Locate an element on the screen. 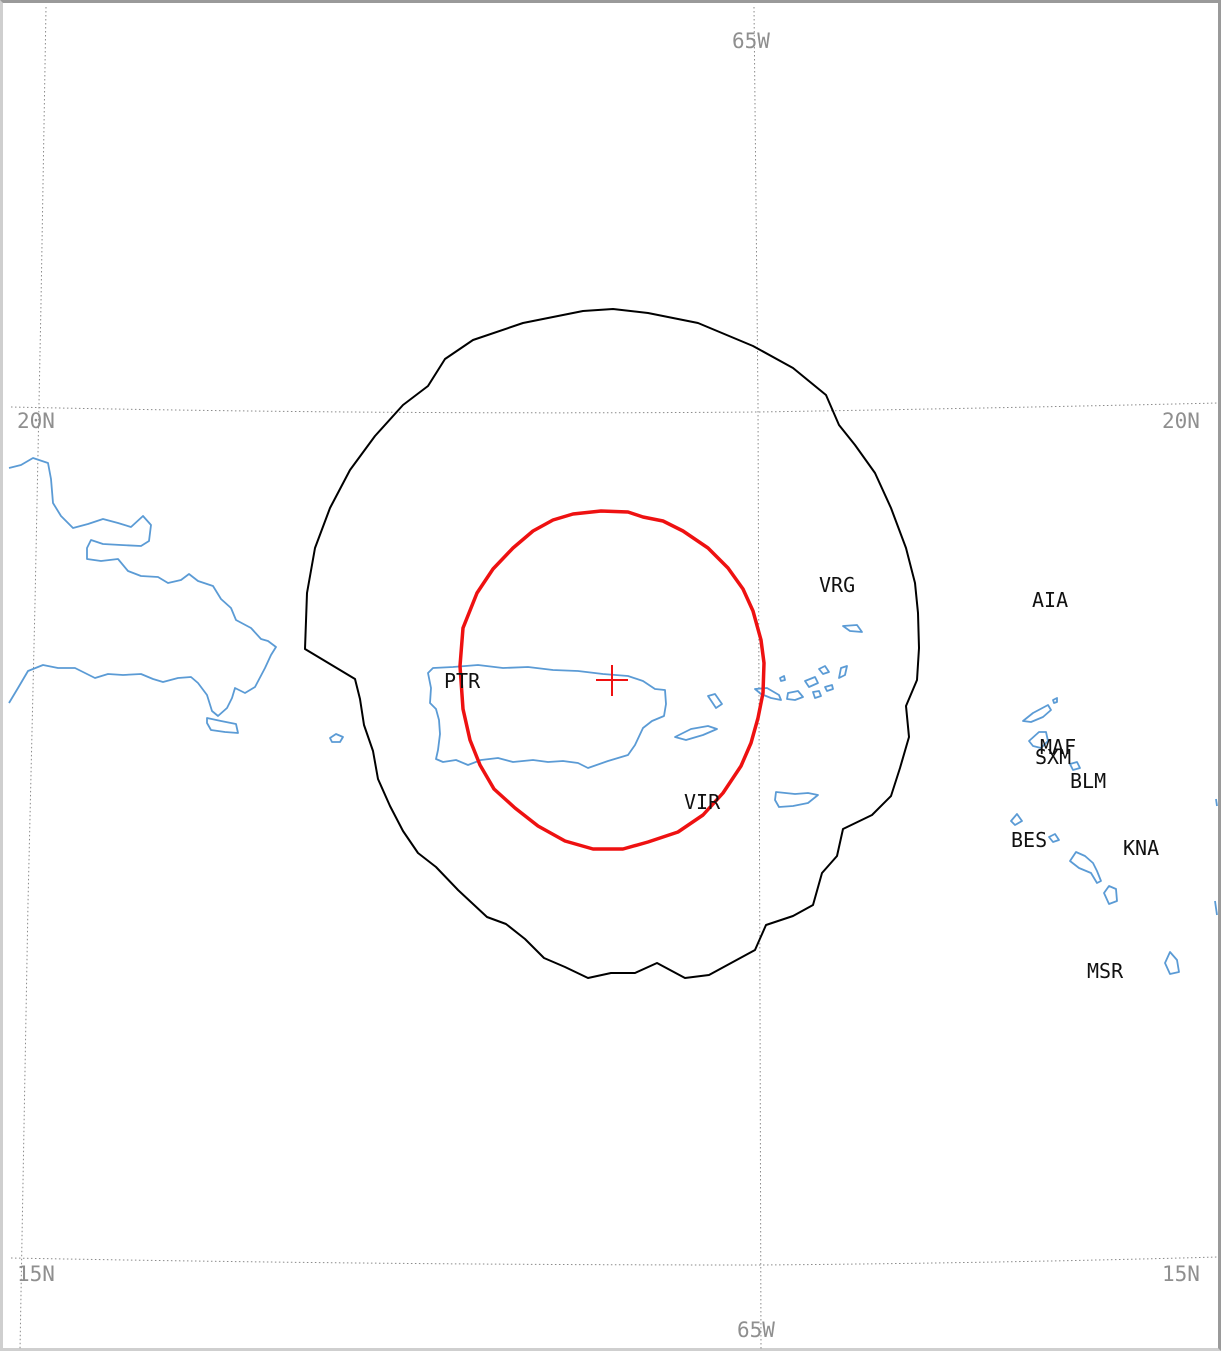 This screenshot has width=1221, height=1354. saba-coast is located at coordinates (1016, 819).